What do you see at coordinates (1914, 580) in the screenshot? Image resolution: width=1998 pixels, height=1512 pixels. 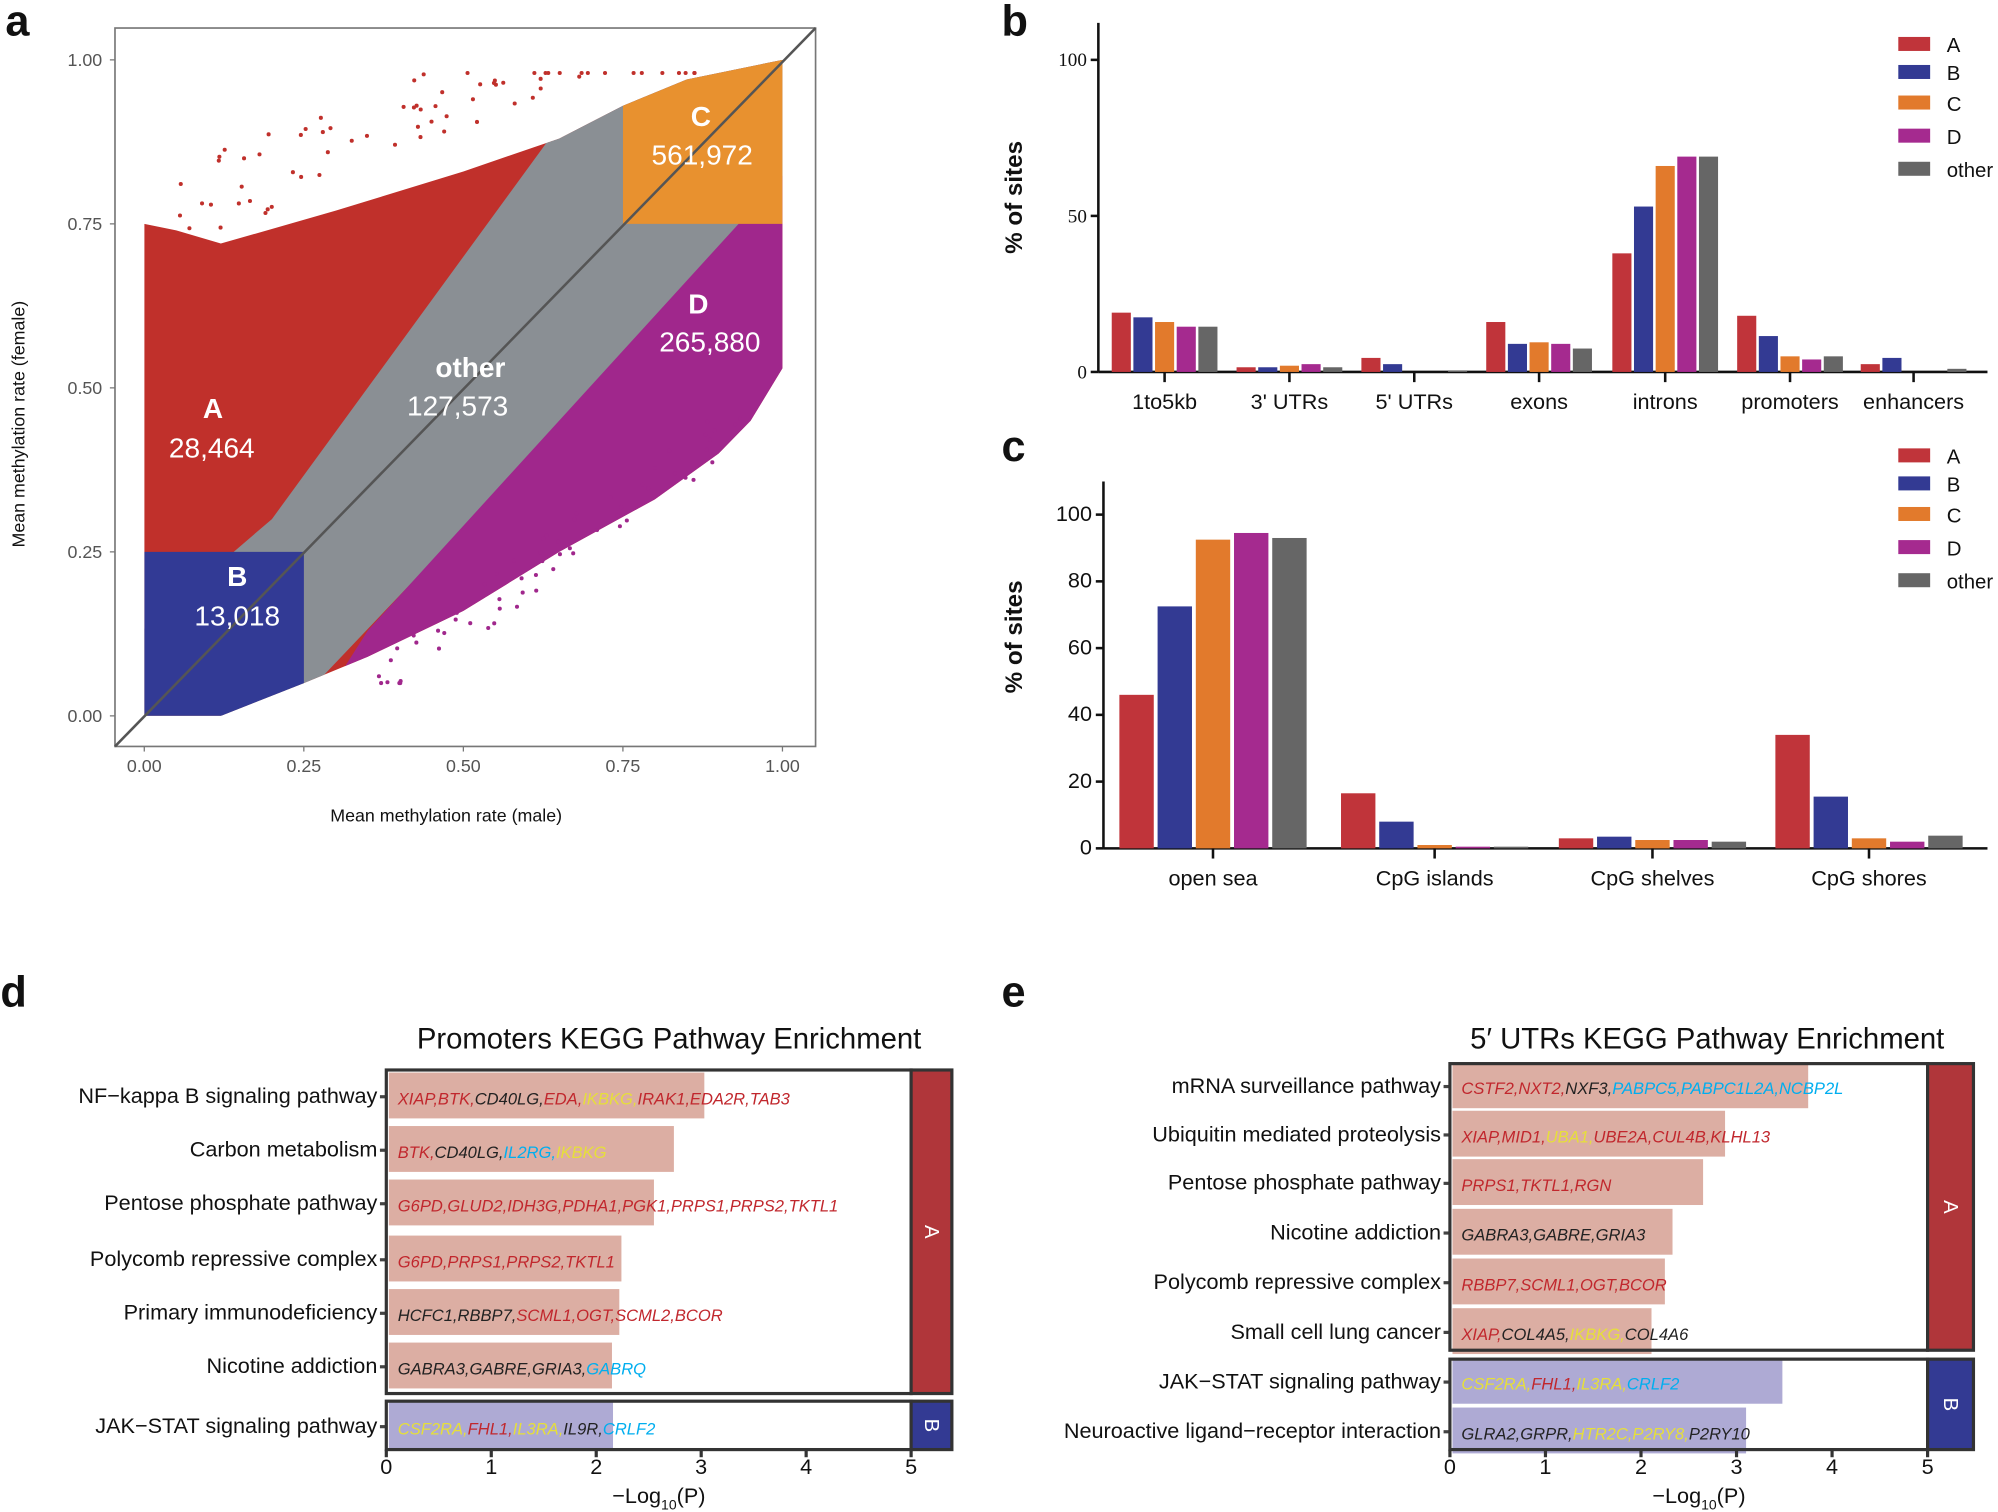 I see `legend-swatch-other` at bounding box center [1914, 580].